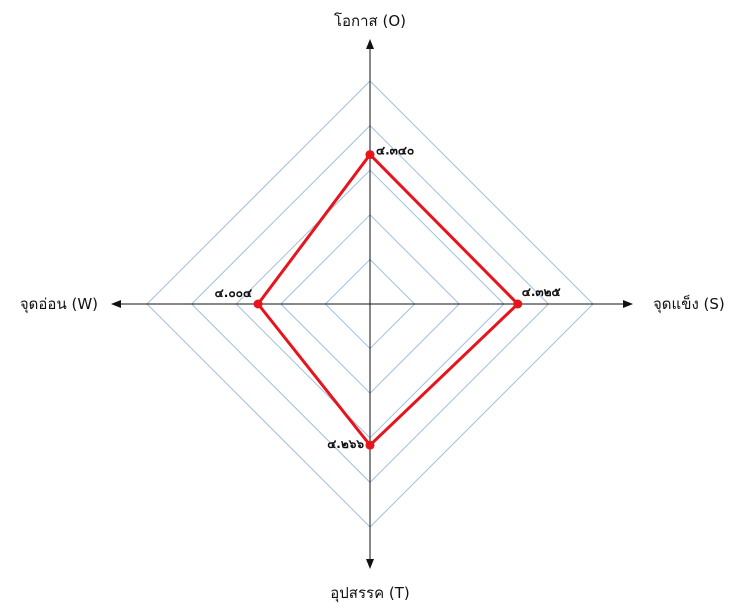  What do you see at coordinates (258, 304) in the screenshot?
I see `data-point-left` at bounding box center [258, 304].